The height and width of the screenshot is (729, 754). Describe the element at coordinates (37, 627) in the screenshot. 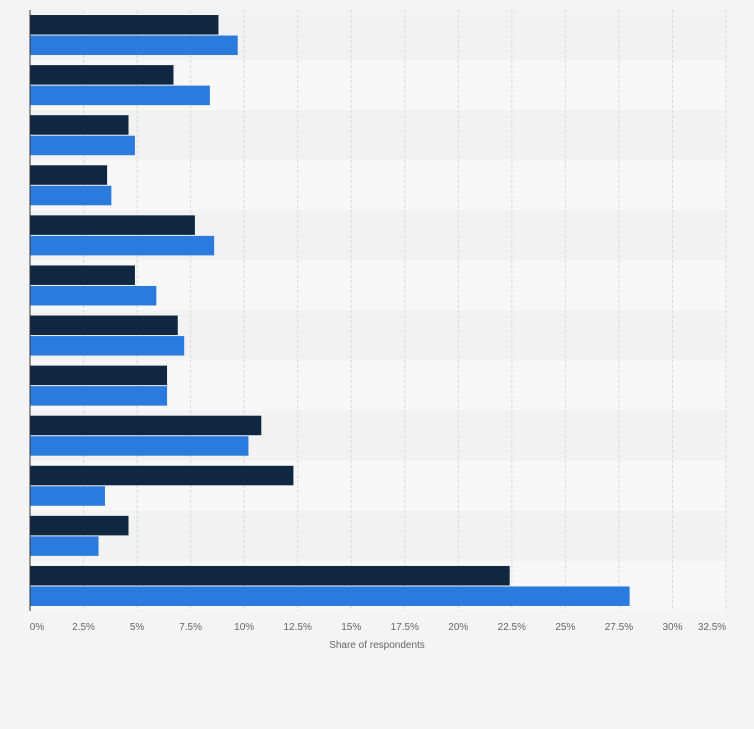

I see `x-tick-label: 0%` at that location.